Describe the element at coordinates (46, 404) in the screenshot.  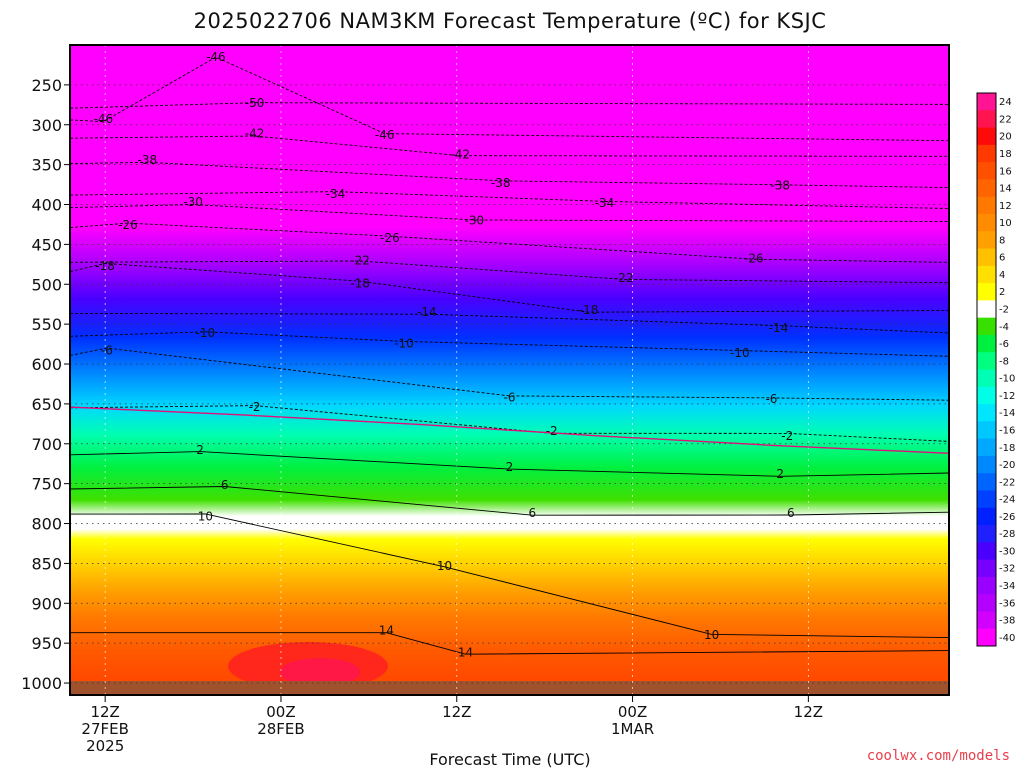
I see `y-tick-label-8: 650` at that location.